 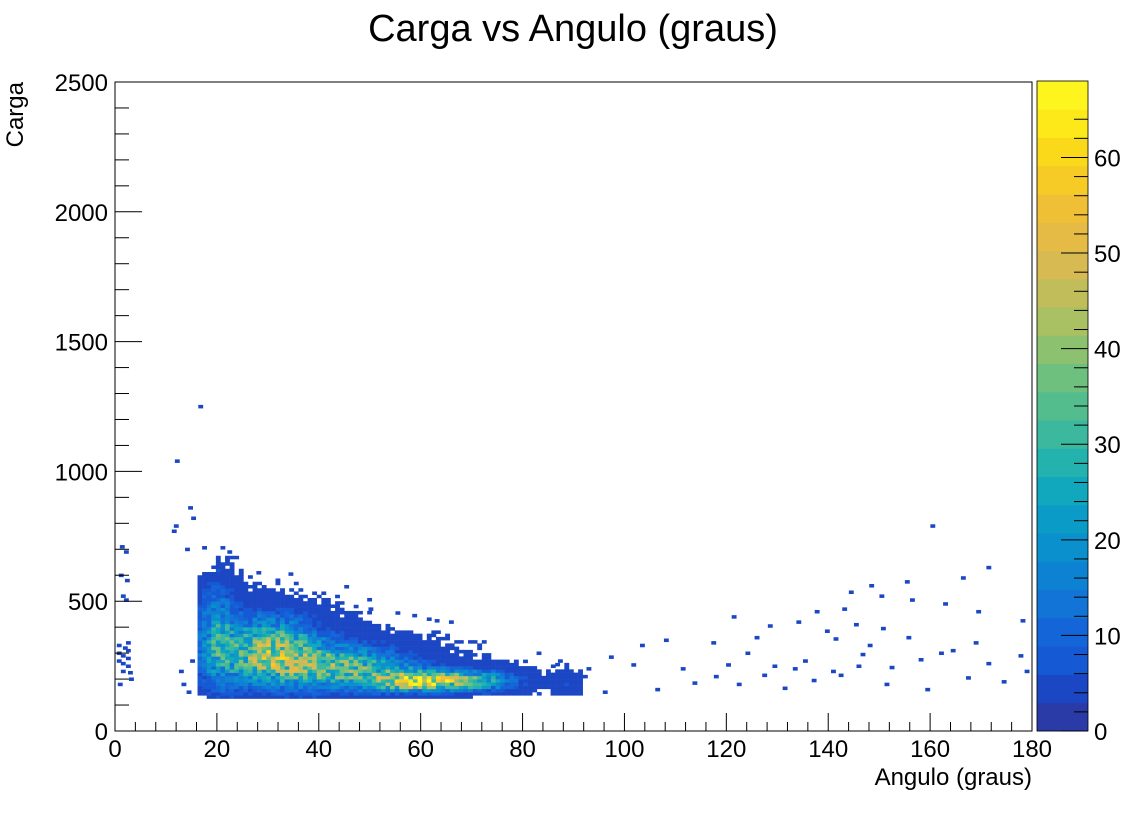 What do you see at coordinates (217, 749) in the screenshot?
I see `x-tick-label: 20` at bounding box center [217, 749].